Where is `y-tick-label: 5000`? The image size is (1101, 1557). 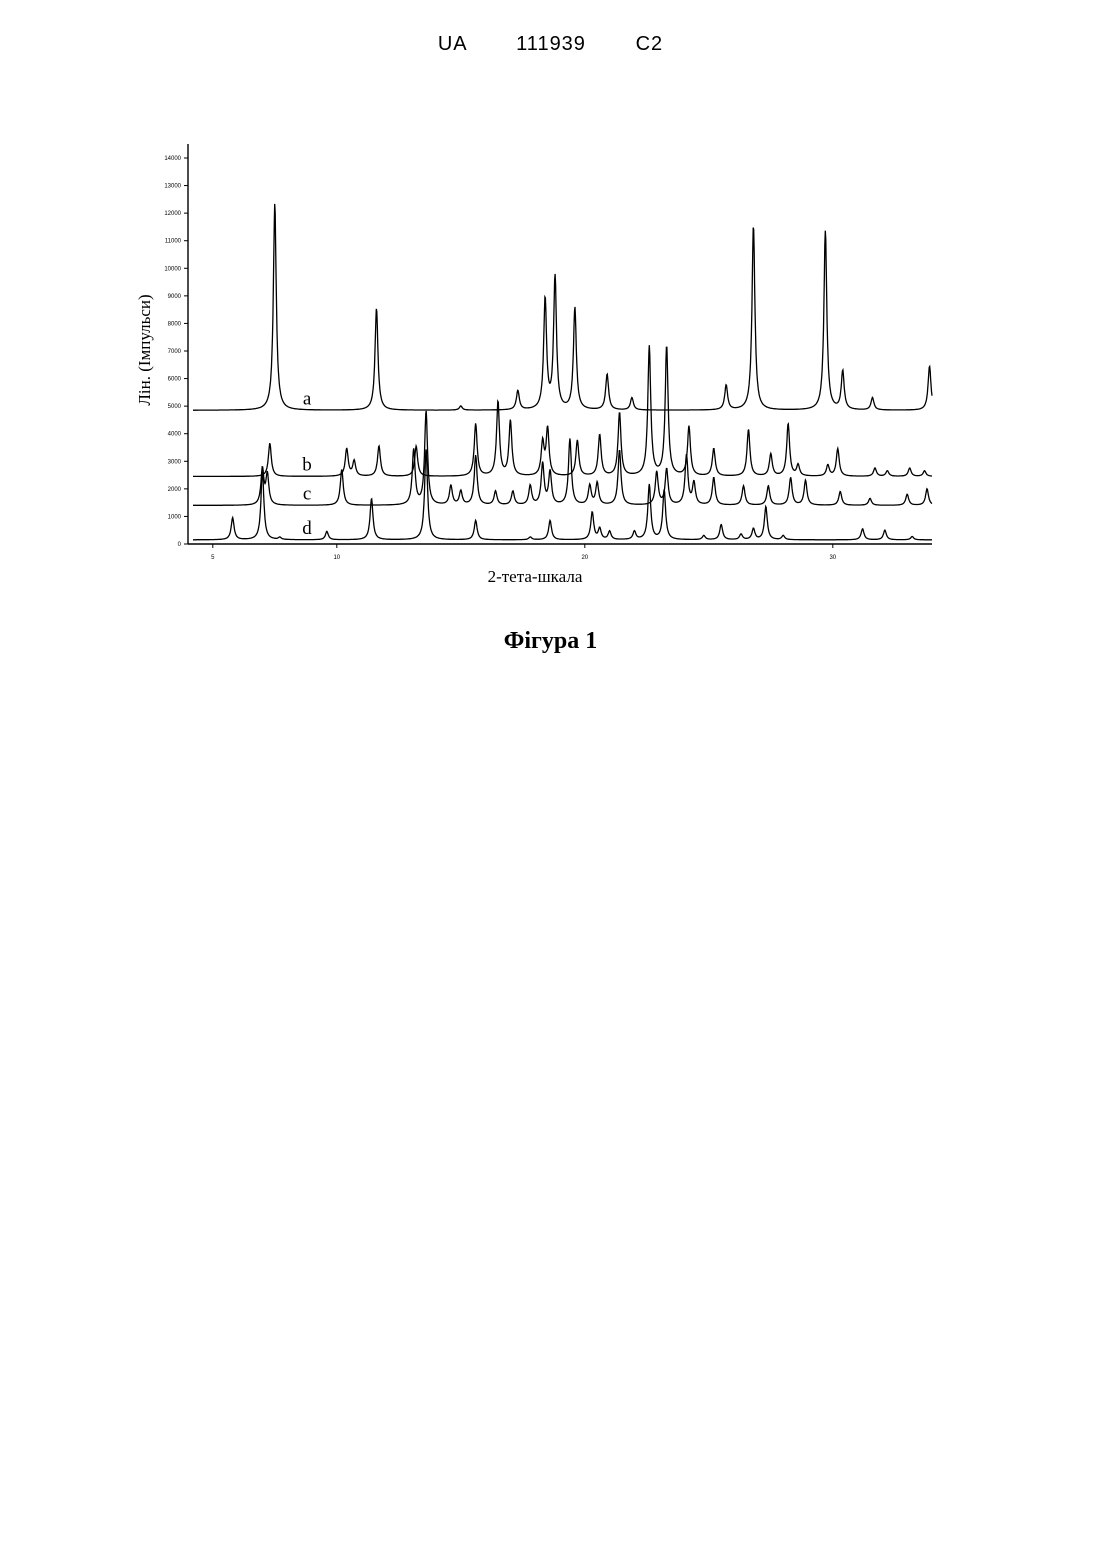
y-tick-label: 5000 is located at coordinates (175, 407).